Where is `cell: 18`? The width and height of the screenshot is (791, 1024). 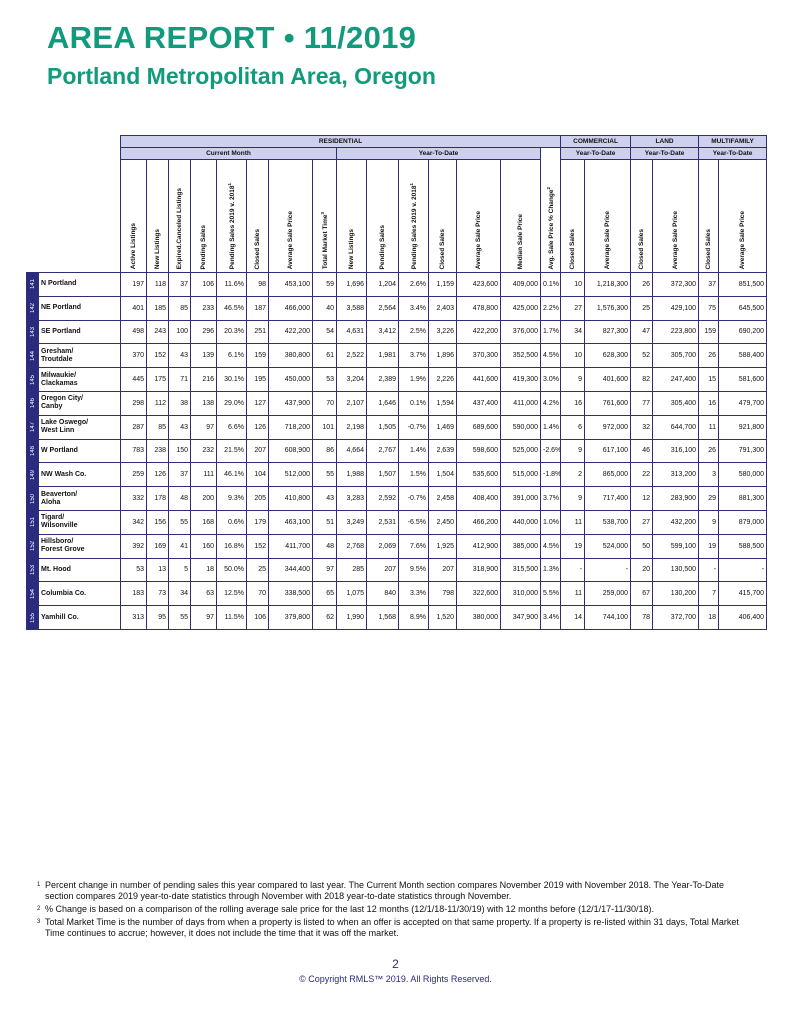 cell: 18 is located at coordinates (709, 617).